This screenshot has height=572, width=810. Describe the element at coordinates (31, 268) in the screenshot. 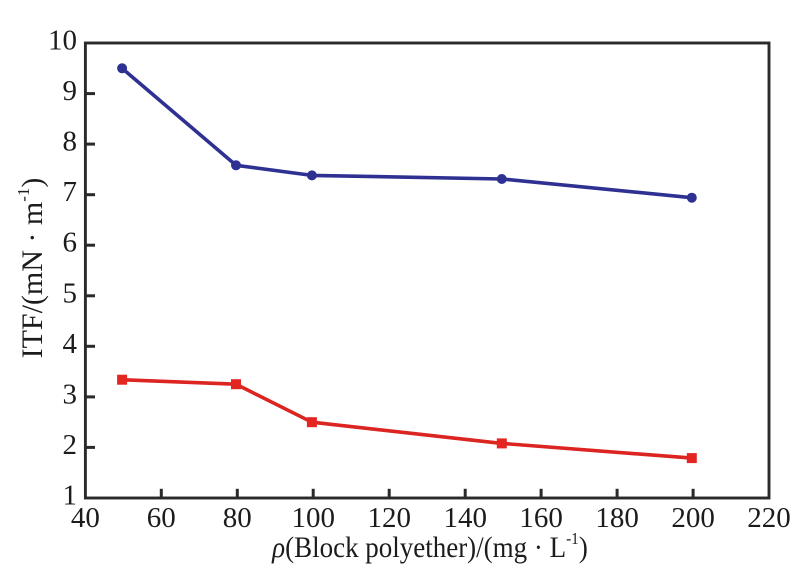

I see `svg-text: ITF/(mN · m-1)` at that location.